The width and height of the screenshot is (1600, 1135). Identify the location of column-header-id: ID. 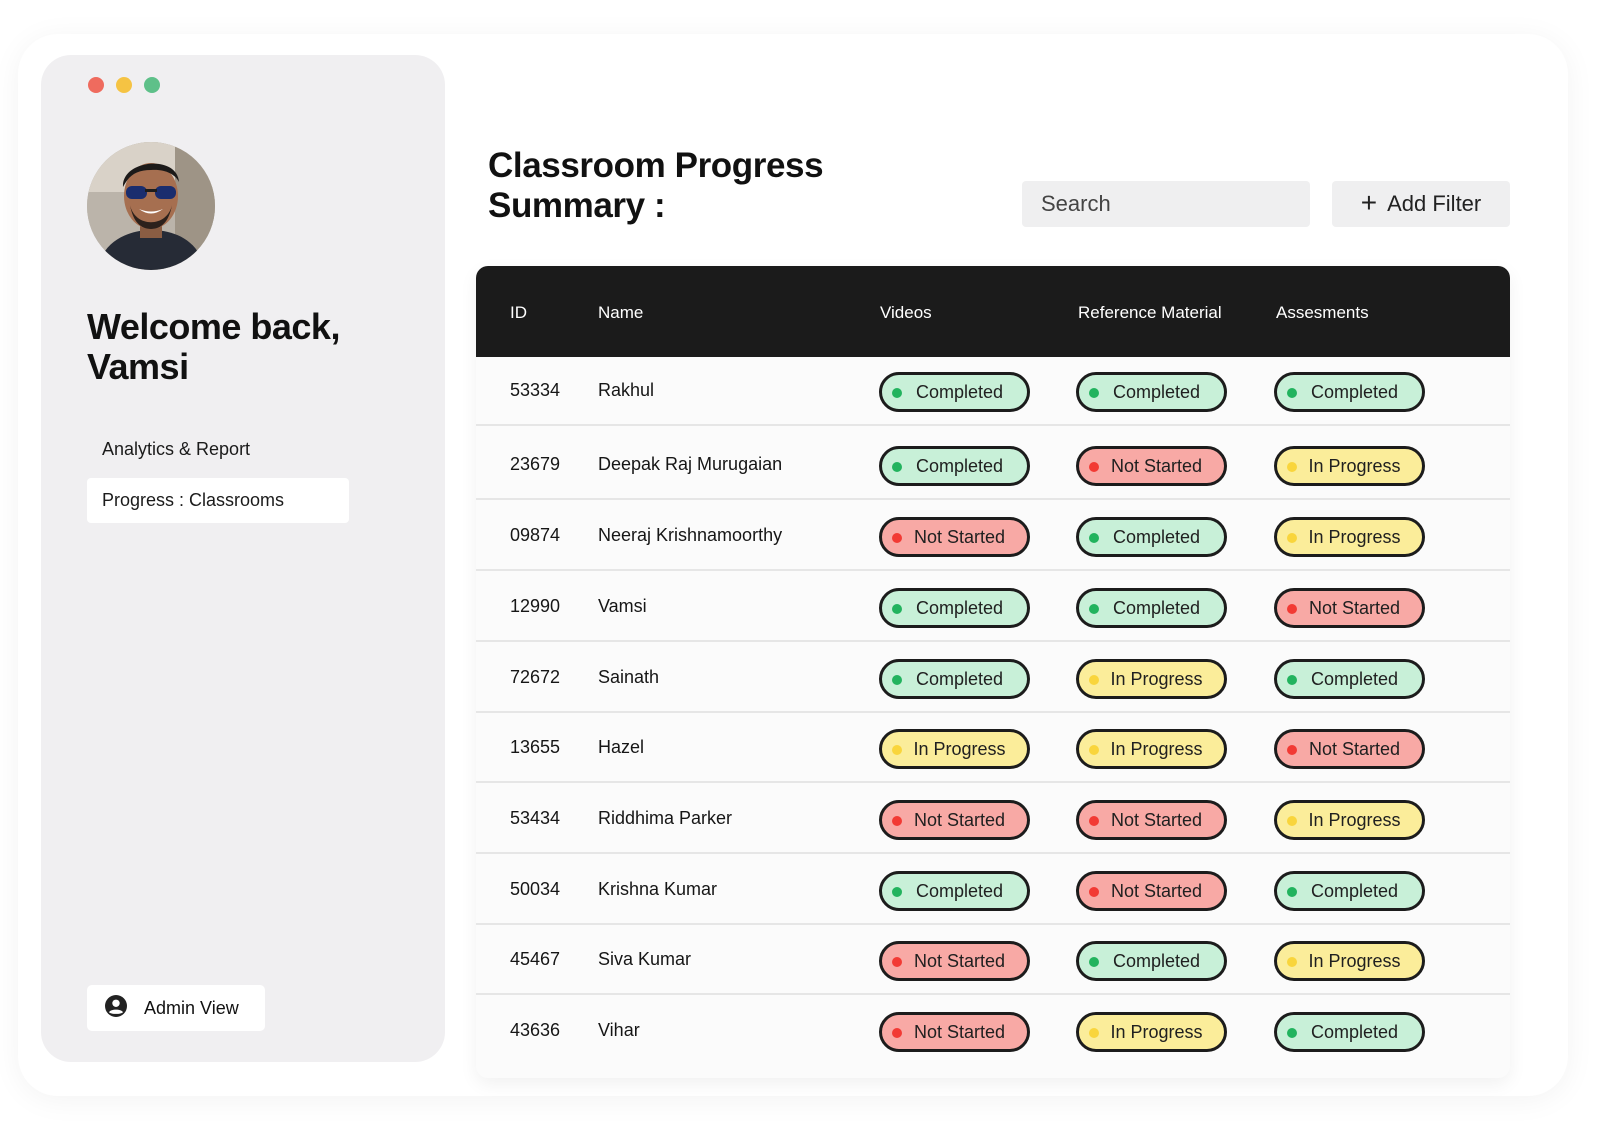
(518, 312).